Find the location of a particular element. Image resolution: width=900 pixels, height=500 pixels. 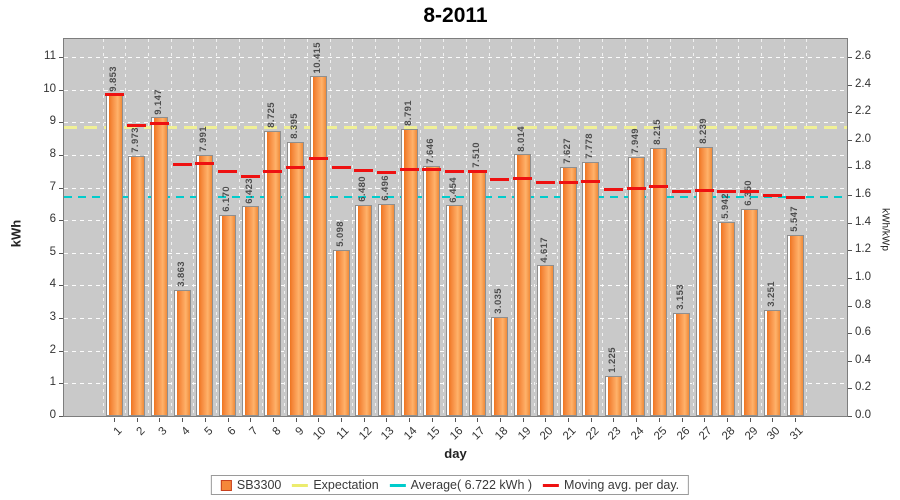

bar-value-label: 7.949 is located at coordinates (635, 140).